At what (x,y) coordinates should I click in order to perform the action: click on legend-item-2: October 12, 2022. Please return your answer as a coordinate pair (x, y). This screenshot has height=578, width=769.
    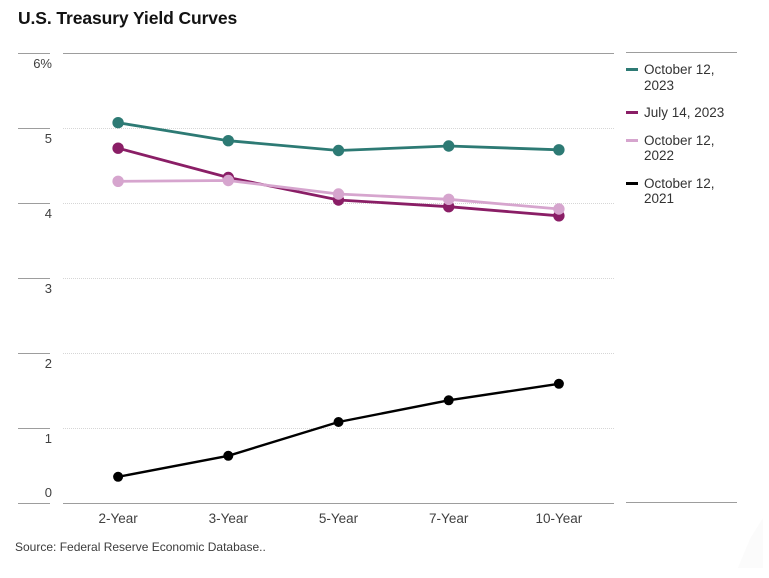
    Looking at the image, I should click on (681, 148).